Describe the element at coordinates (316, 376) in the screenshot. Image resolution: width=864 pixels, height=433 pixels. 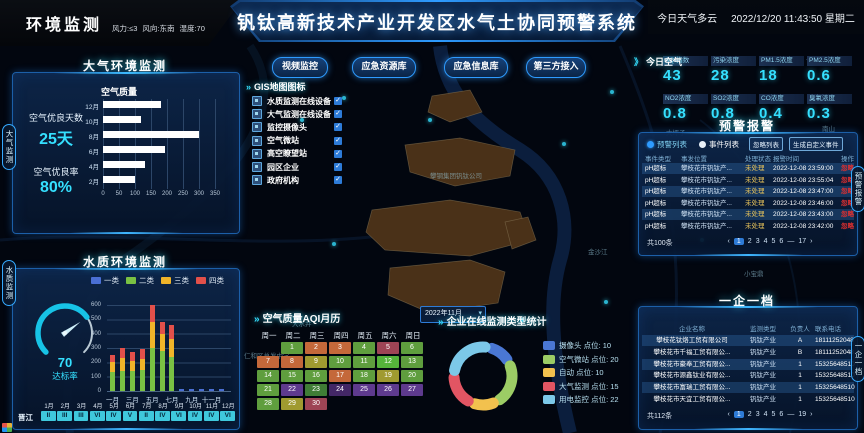
I see `calendar-day-cell: 16` at that location.